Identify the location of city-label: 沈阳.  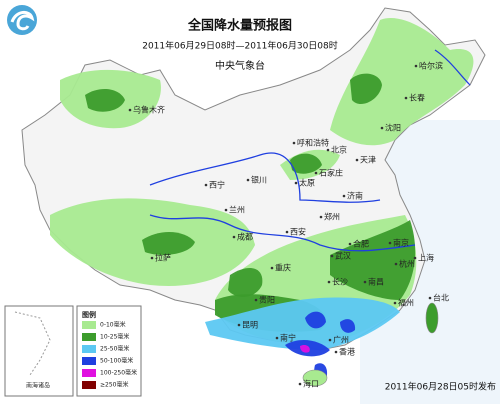
(393, 128).